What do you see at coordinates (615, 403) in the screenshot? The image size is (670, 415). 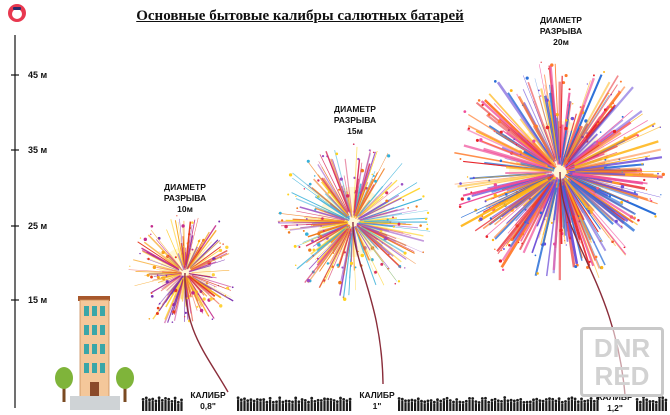 I see `caliber-label-large: КАЛИБР 1,2"` at bounding box center [615, 403].